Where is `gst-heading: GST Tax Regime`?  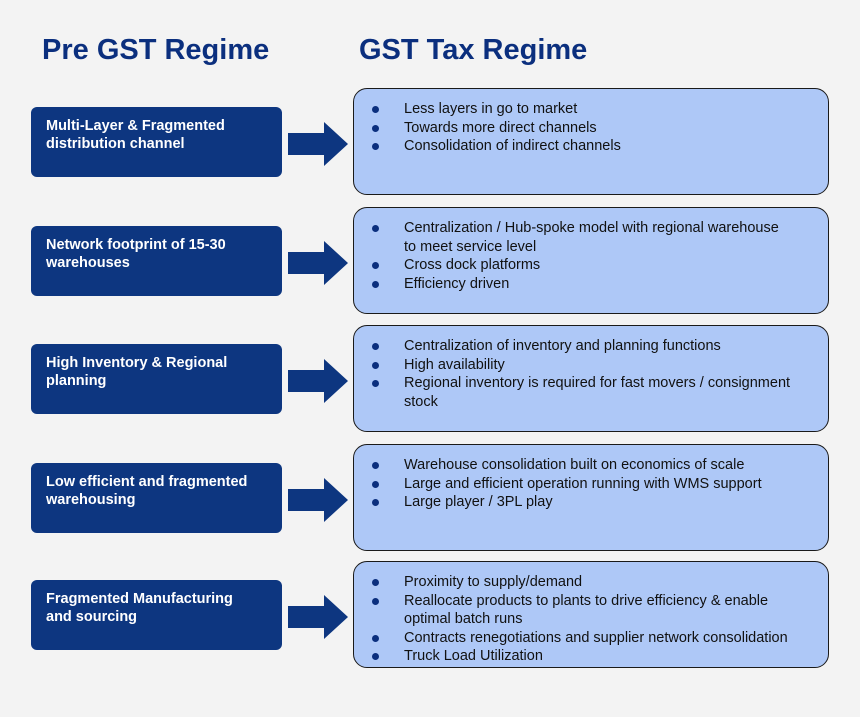 gst-heading: GST Tax Regime is located at coordinates (473, 50).